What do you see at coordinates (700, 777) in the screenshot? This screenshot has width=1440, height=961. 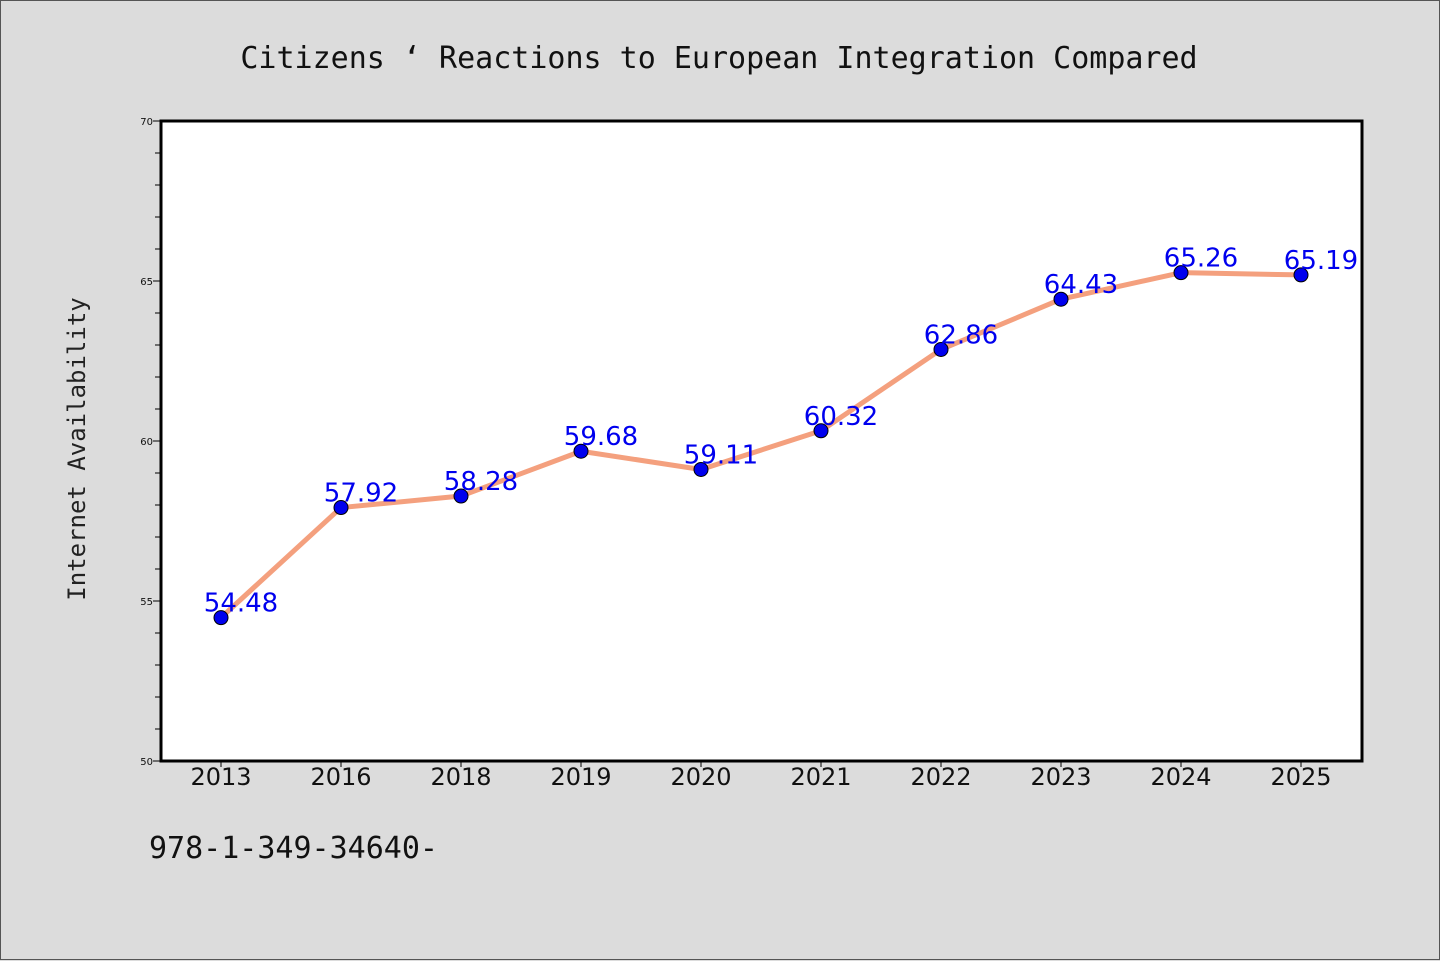 I see `x-tick-label: 2020` at bounding box center [700, 777].